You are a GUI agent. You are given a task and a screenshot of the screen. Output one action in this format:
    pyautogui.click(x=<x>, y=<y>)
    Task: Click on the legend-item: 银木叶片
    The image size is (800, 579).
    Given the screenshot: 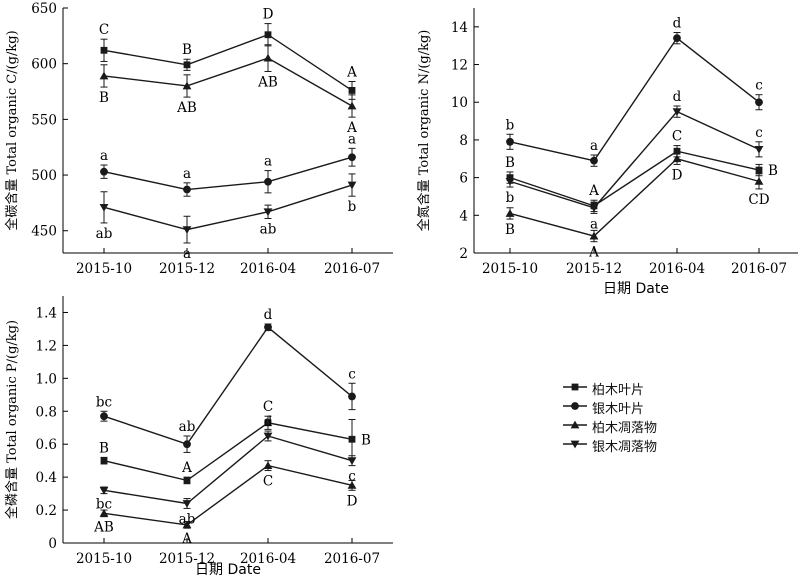 What is the action you would take?
    pyautogui.click(x=637, y=407)
    